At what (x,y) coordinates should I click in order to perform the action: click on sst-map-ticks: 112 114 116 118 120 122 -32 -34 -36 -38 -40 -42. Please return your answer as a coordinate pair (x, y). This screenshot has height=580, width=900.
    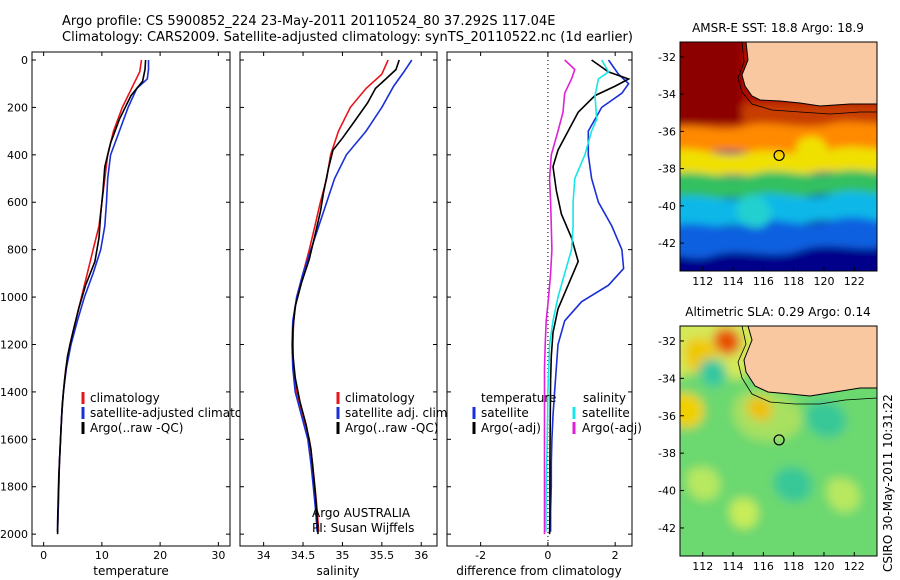
    Looking at the image, I should click on (761, 169).